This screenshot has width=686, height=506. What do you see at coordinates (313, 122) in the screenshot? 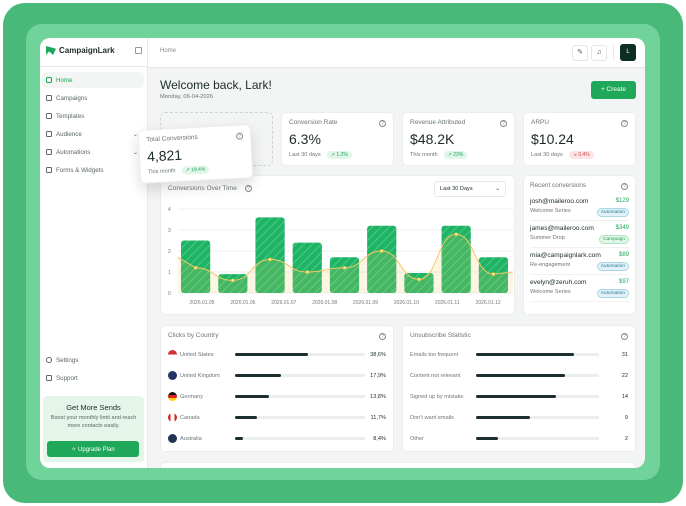
I see `stat-title: Conversion Rate` at bounding box center [313, 122].